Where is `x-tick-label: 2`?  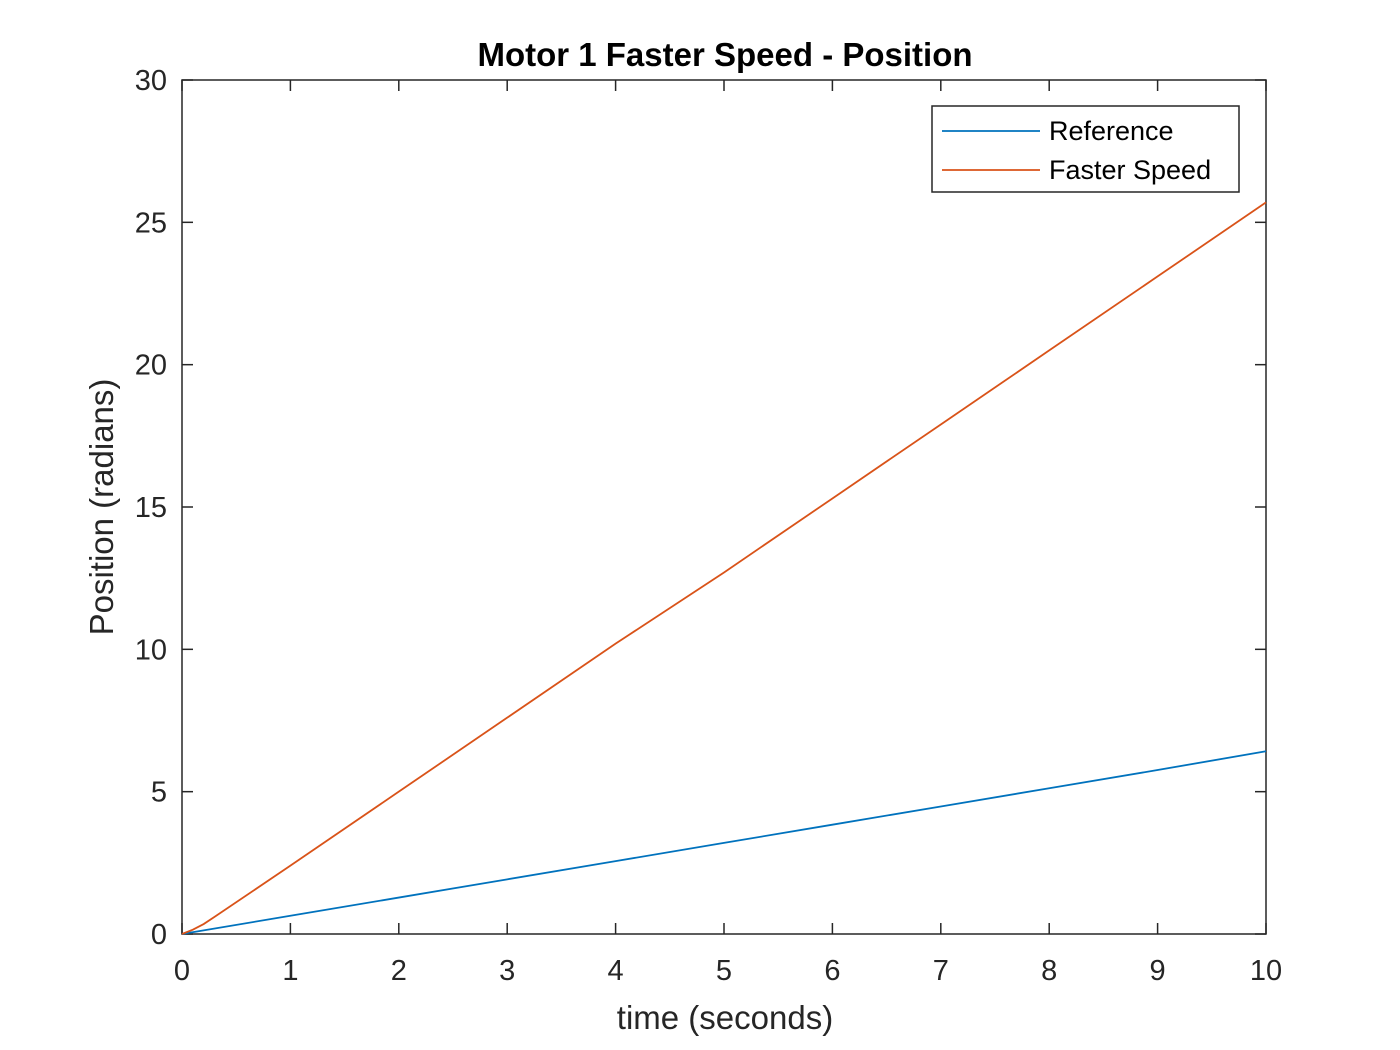
x-tick-label: 2 is located at coordinates (399, 971).